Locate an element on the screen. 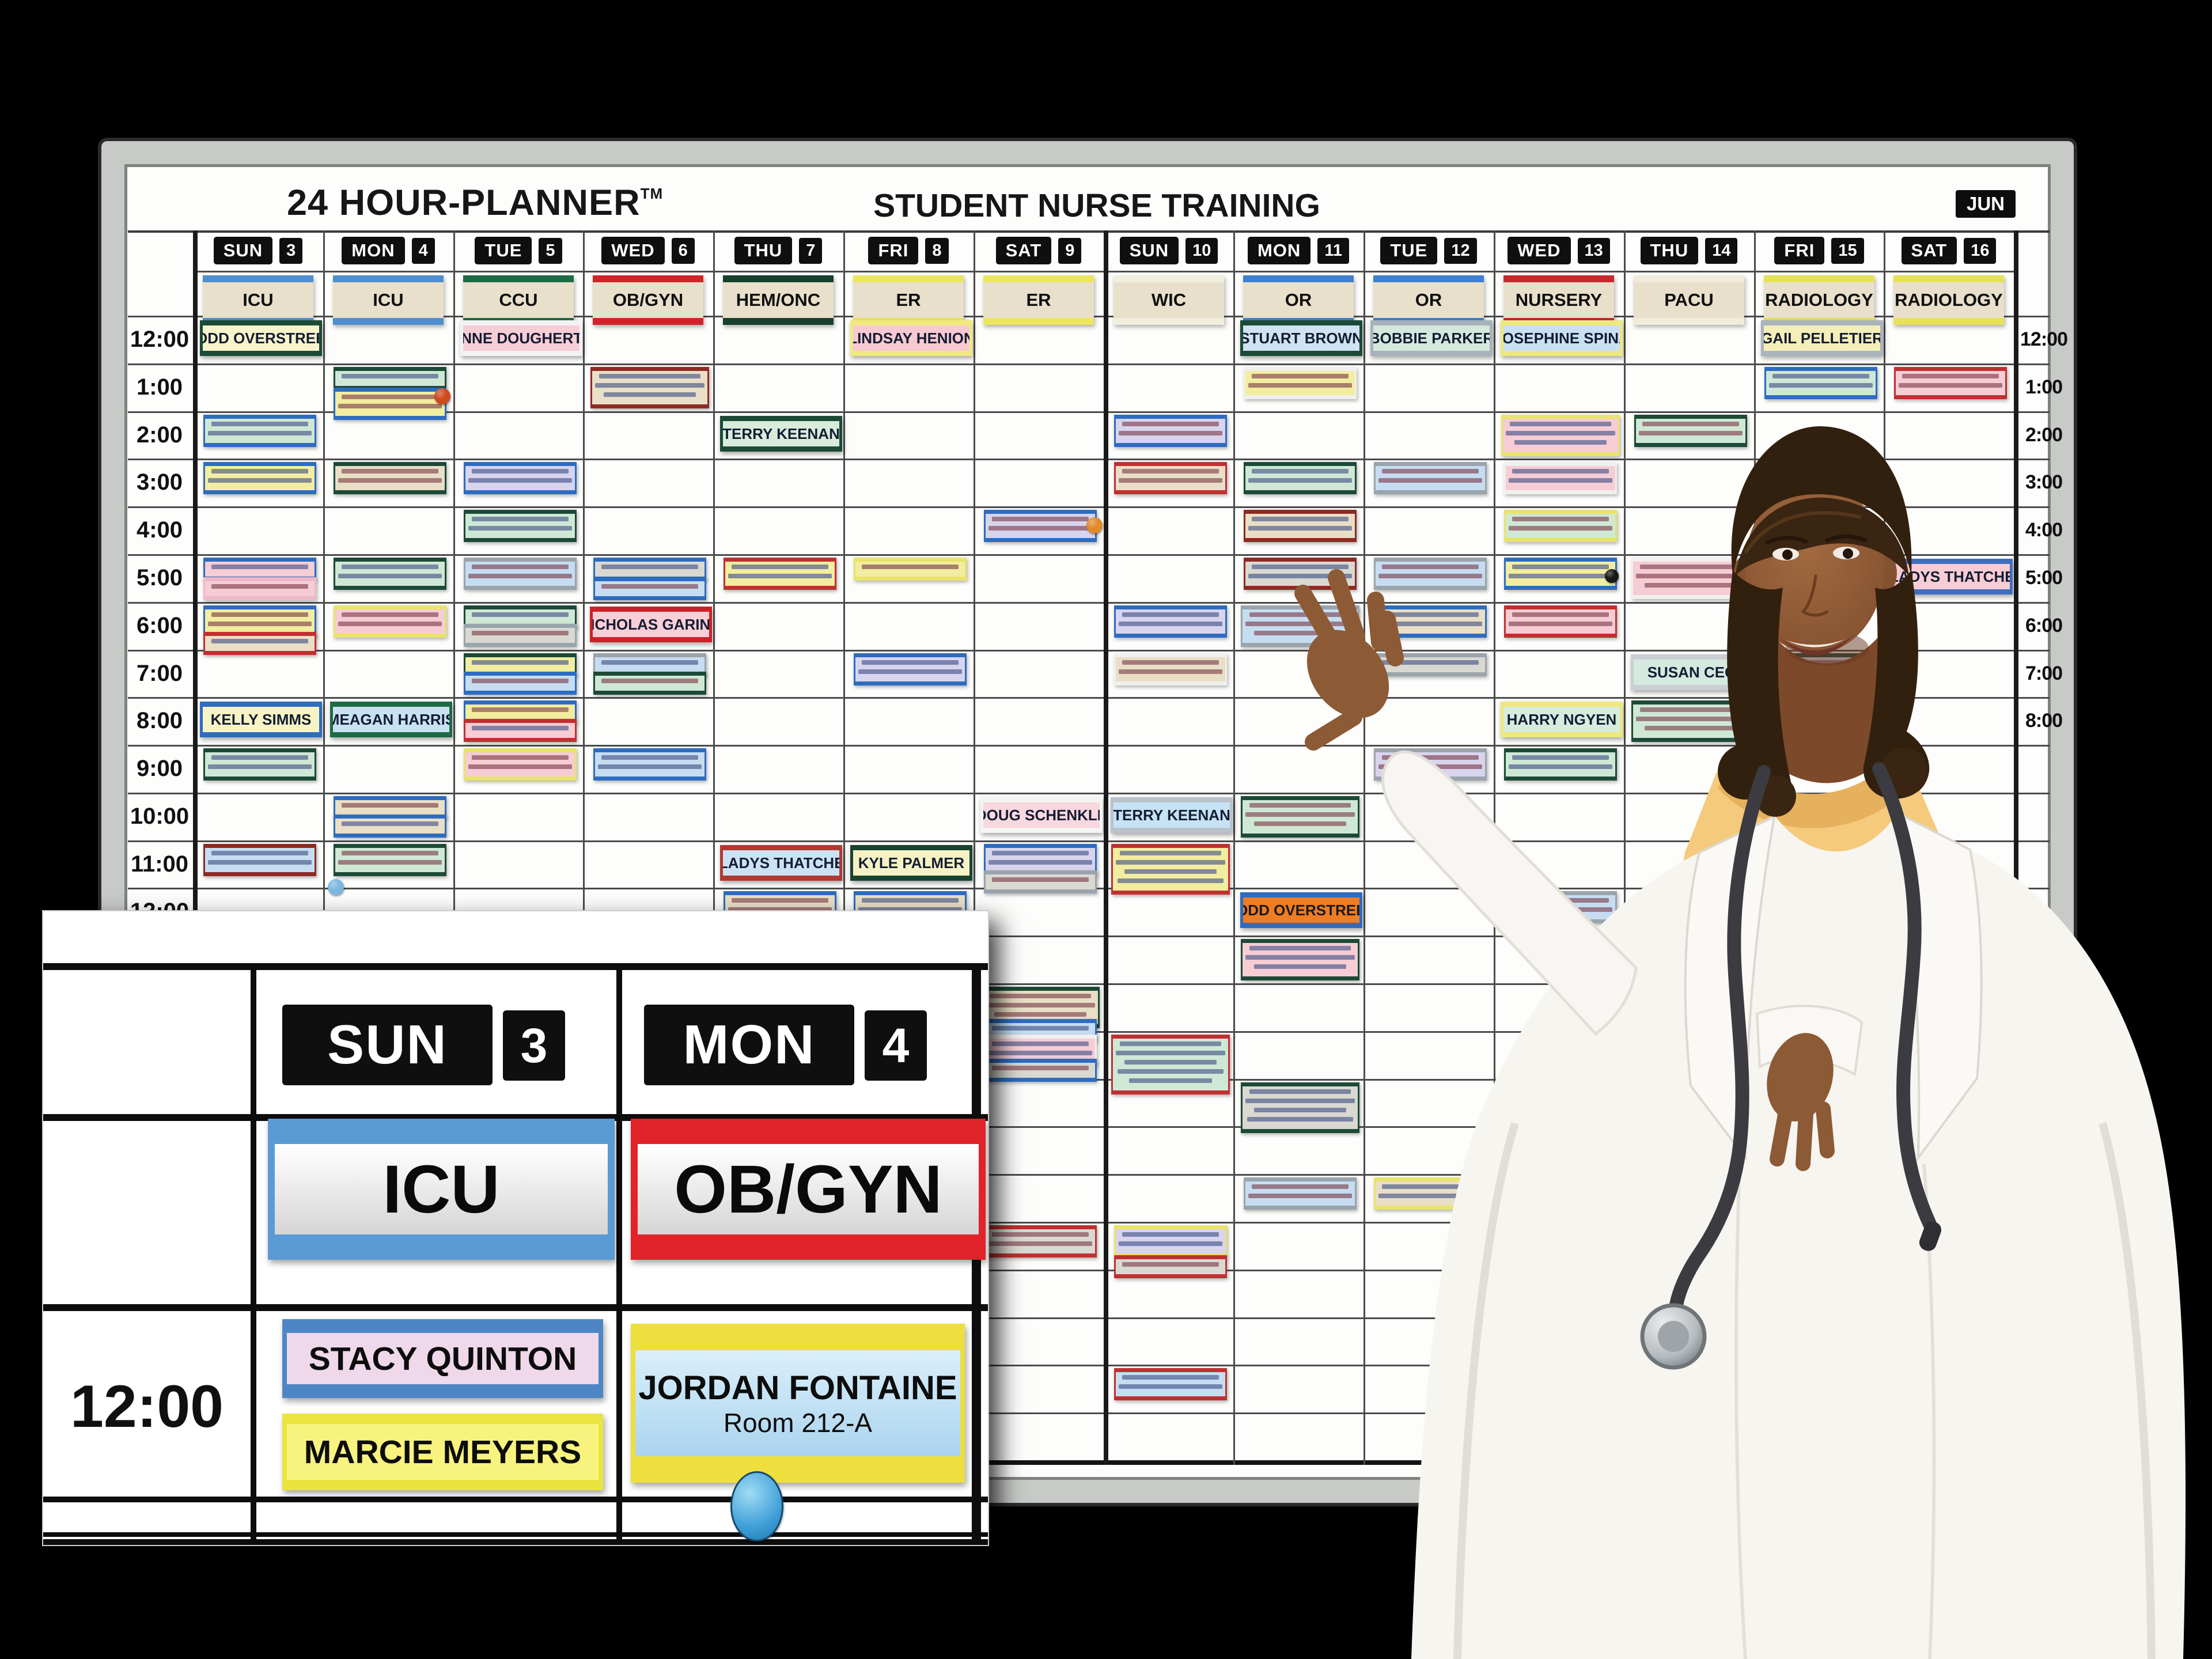 This screenshot has height=1659, width=2212. inset-tag-name: MARCIE MEYERS is located at coordinates (443, 1452).